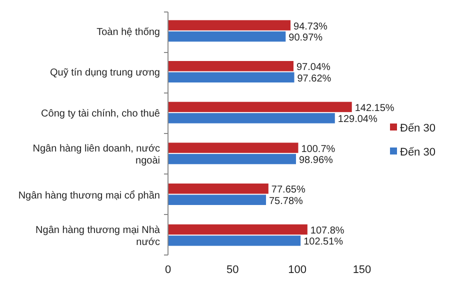 The height and width of the screenshot is (291, 450). What do you see at coordinates (311, 26) in the screenshot?
I see `data-label: 94.73%` at bounding box center [311, 26].